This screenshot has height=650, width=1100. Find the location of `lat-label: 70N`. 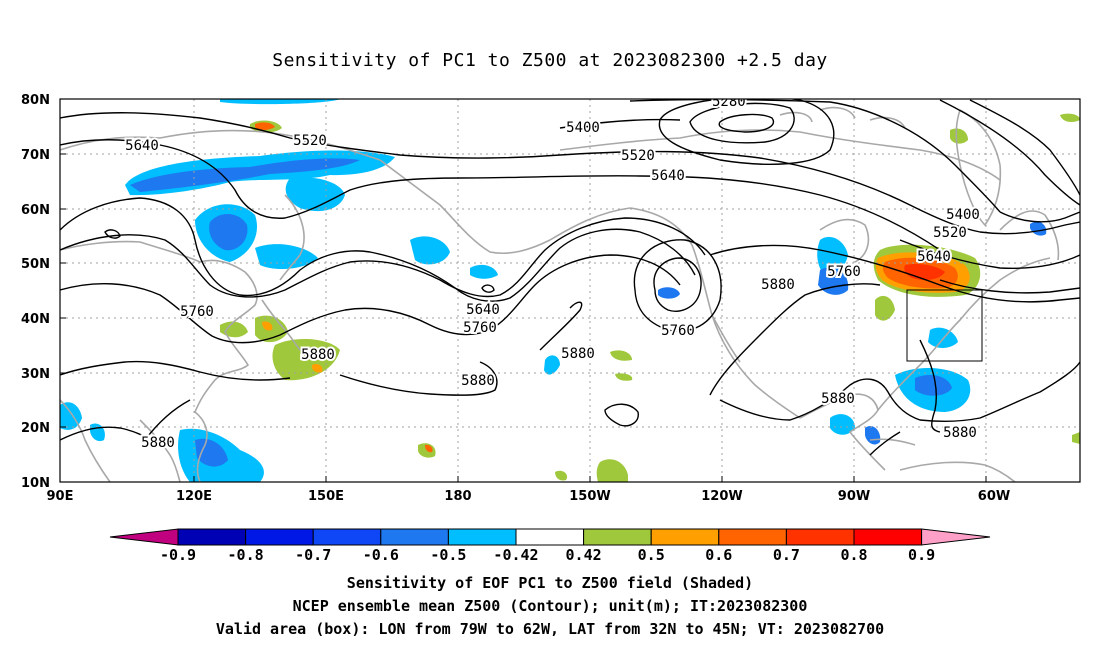

lat-label: 70N is located at coordinates (35, 155).